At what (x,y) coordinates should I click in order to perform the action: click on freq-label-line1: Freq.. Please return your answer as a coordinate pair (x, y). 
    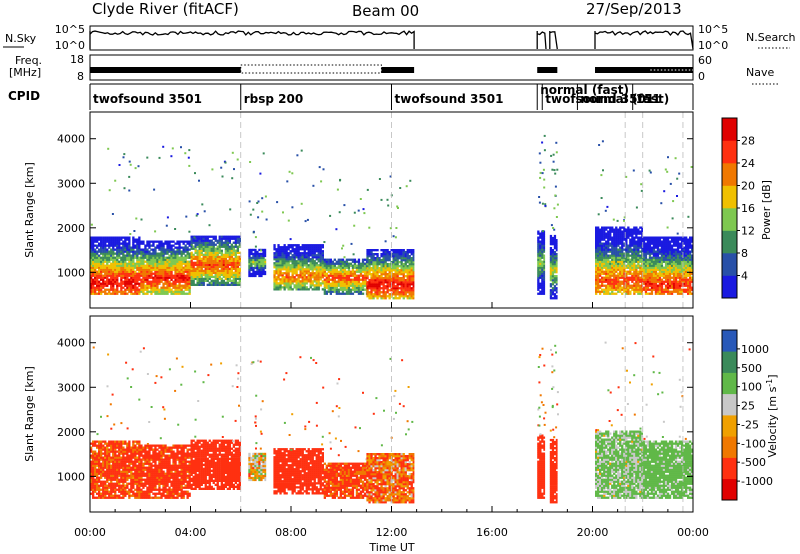
    Looking at the image, I should click on (28, 60).